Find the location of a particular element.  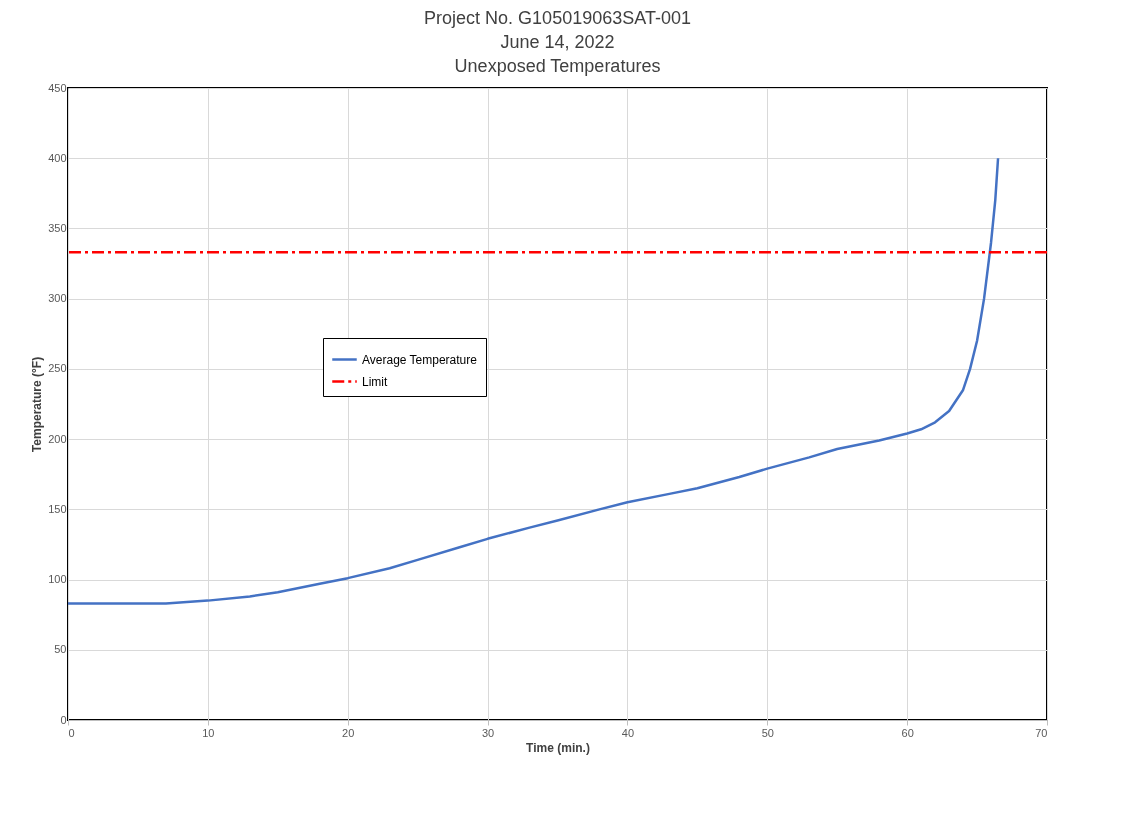

x-tick-label: 30 is located at coordinates (488, 732).